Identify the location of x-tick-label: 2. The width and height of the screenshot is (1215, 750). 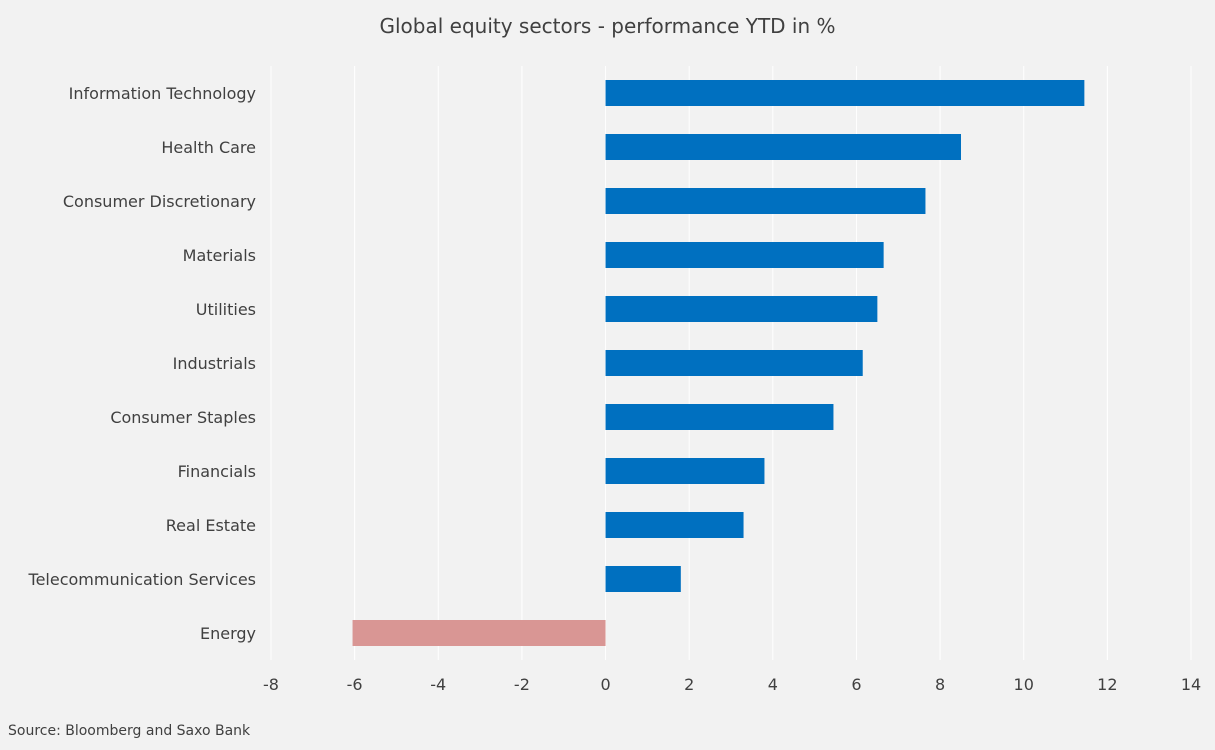
(689, 684).